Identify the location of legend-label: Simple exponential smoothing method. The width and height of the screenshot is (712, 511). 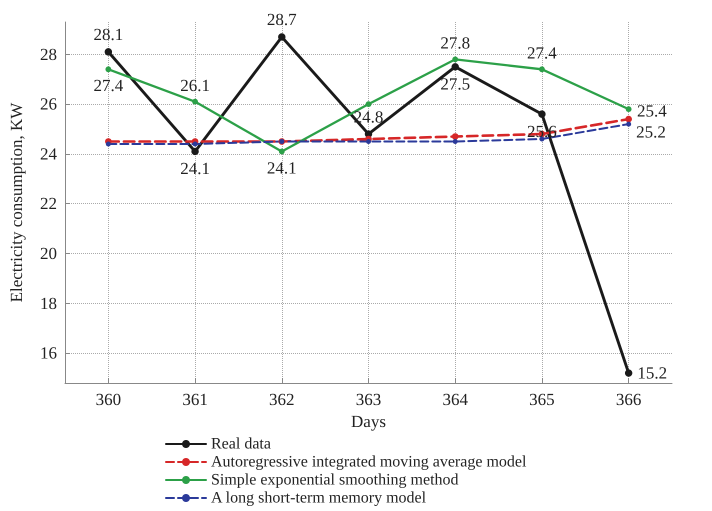
(335, 480).